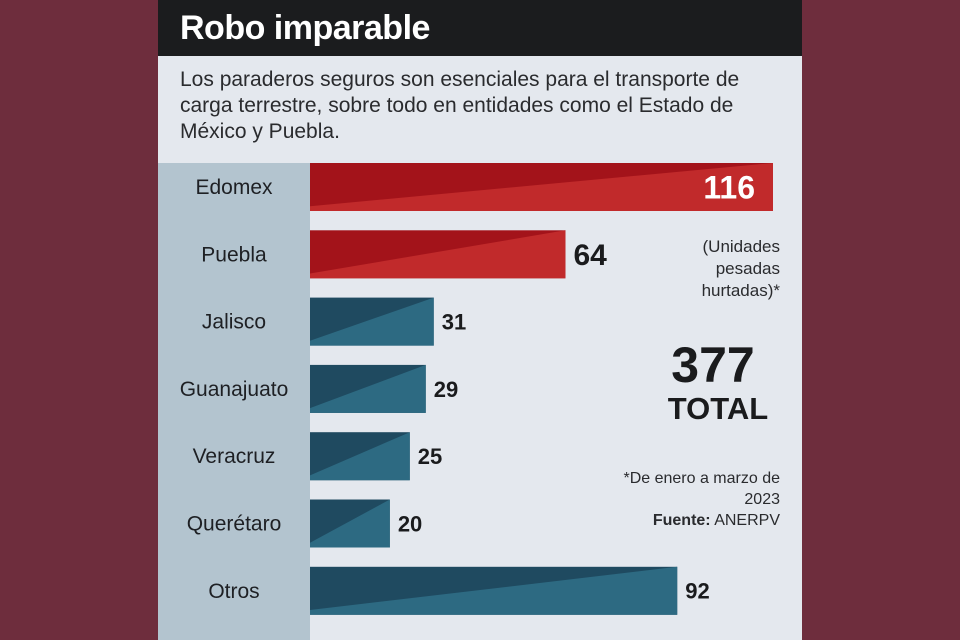 This screenshot has width=960, height=640. What do you see at coordinates (234, 389) in the screenshot?
I see `category-label: Guanajuato` at bounding box center [234, 389].